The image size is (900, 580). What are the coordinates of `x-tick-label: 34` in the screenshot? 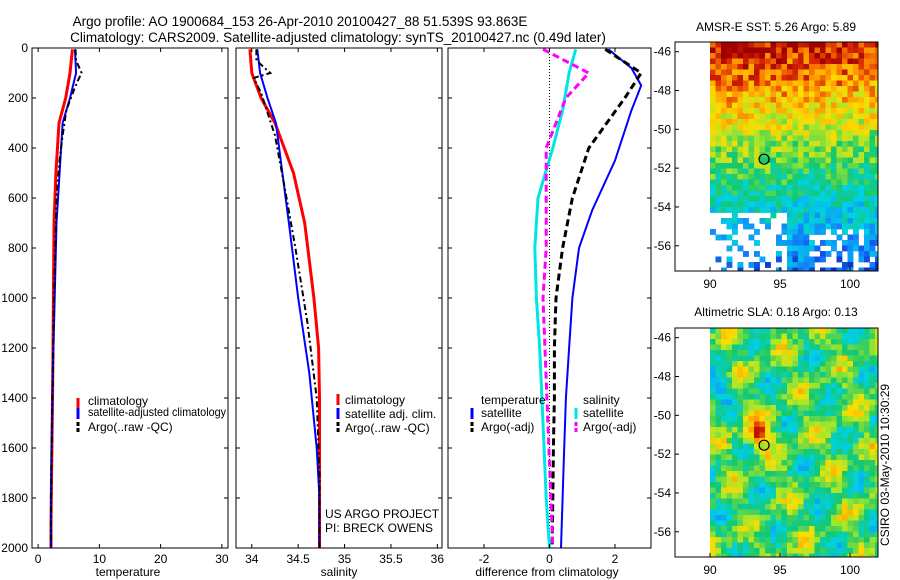 It's located at (252, 559).